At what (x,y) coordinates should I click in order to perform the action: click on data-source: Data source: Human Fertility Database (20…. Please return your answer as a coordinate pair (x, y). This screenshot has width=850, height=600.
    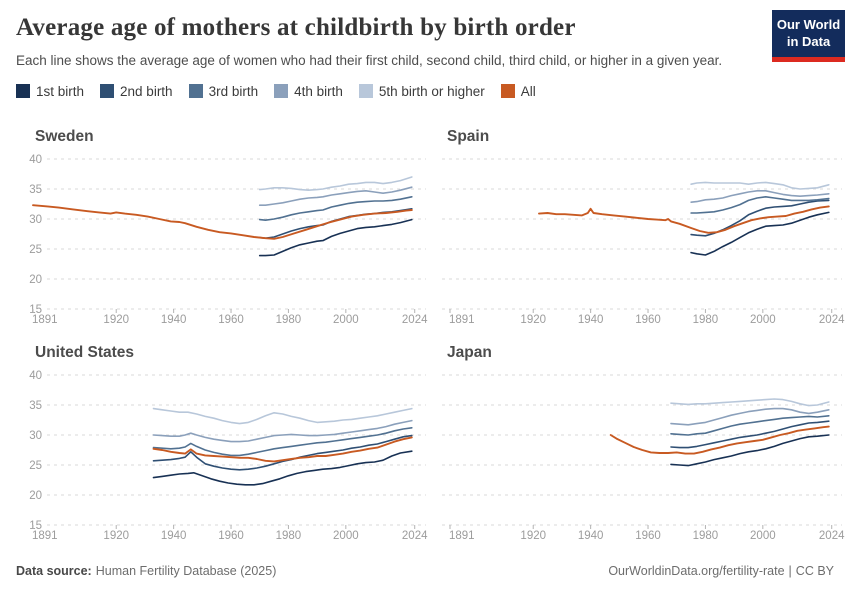
    Looking at the image, I should click on (146, 571).